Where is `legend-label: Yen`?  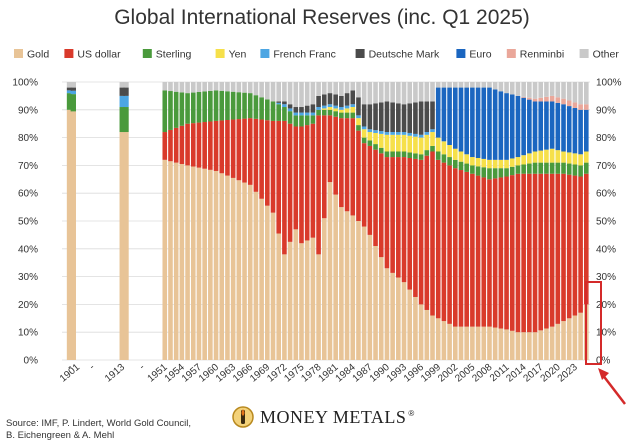
legend-label: Yen is located at coordinates (238, 55).